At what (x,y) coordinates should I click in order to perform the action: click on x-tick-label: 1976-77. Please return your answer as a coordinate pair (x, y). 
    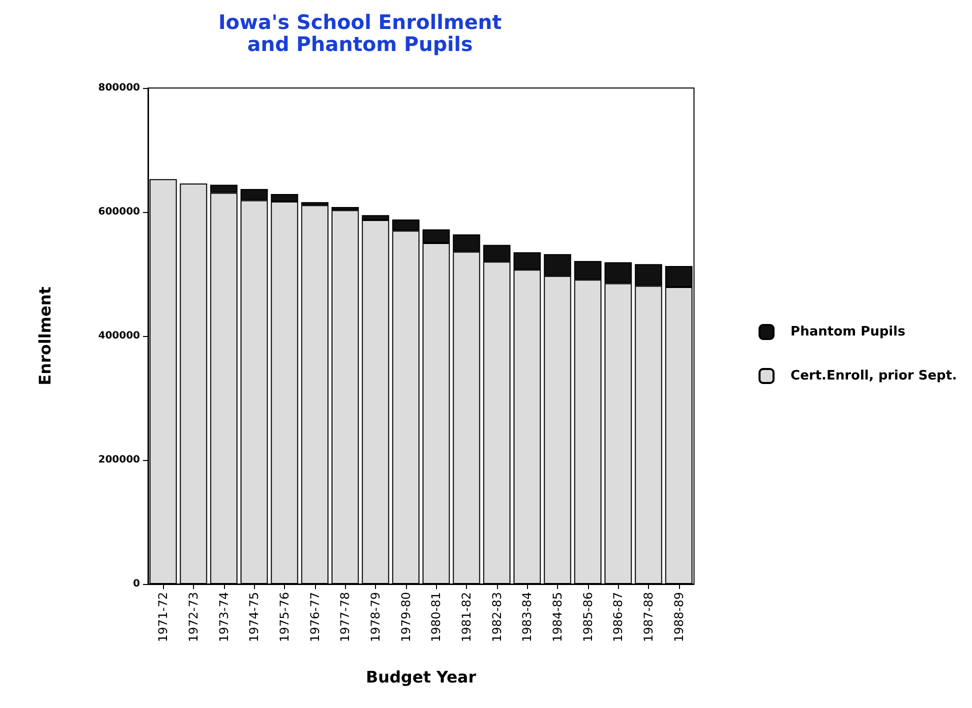
    Looking at the image, I should click on (315, 617).